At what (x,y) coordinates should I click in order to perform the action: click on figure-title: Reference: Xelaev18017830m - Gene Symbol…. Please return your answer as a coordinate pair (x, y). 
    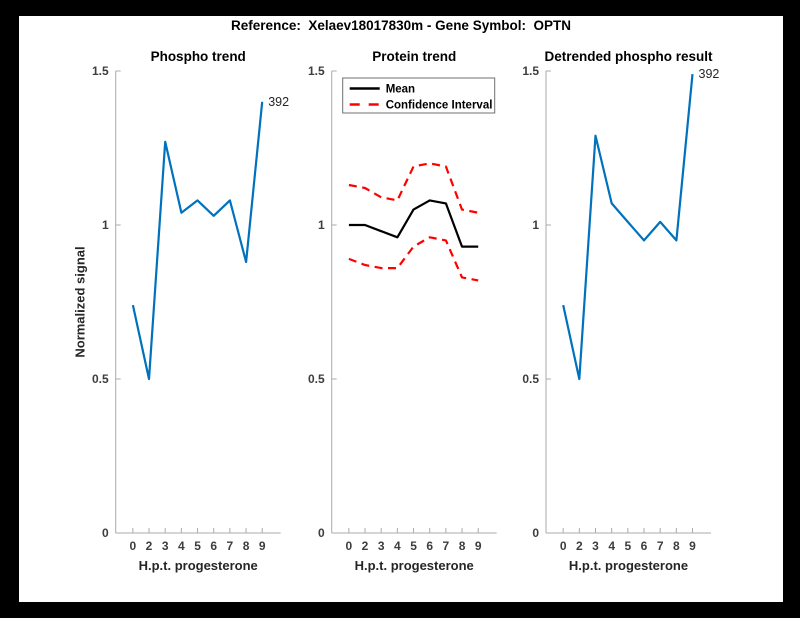
    Looking at the image, I should click on (401, 25).